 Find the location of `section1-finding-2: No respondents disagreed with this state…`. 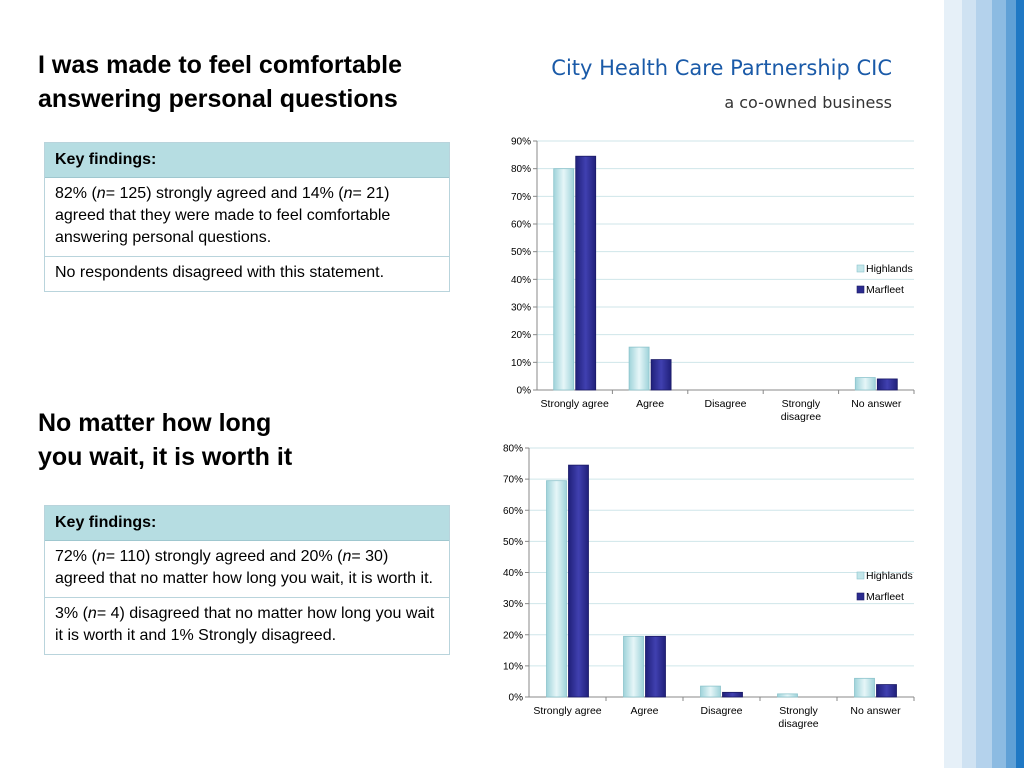

section1-finding-2: No respondents disagreed with this state… is located at coordinates (220, 272).